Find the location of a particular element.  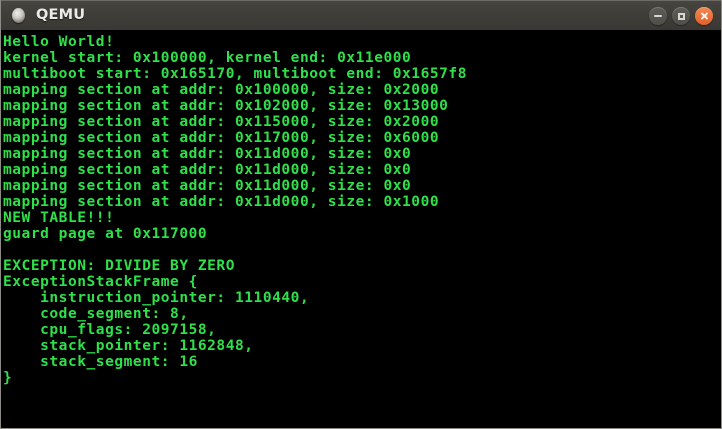

console-line: cpu_flags: 2097158, is located at coordinates (110, 330).